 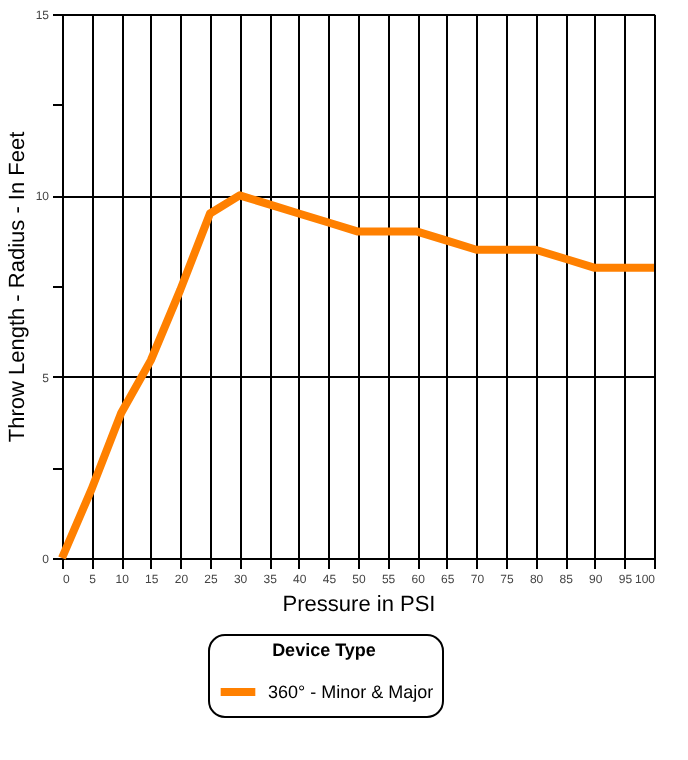 What do you see at coordinates (351, 692) in the screenshot?
I see `legend-label: 360° - Minor & Major` at bounding box center [351, 692].